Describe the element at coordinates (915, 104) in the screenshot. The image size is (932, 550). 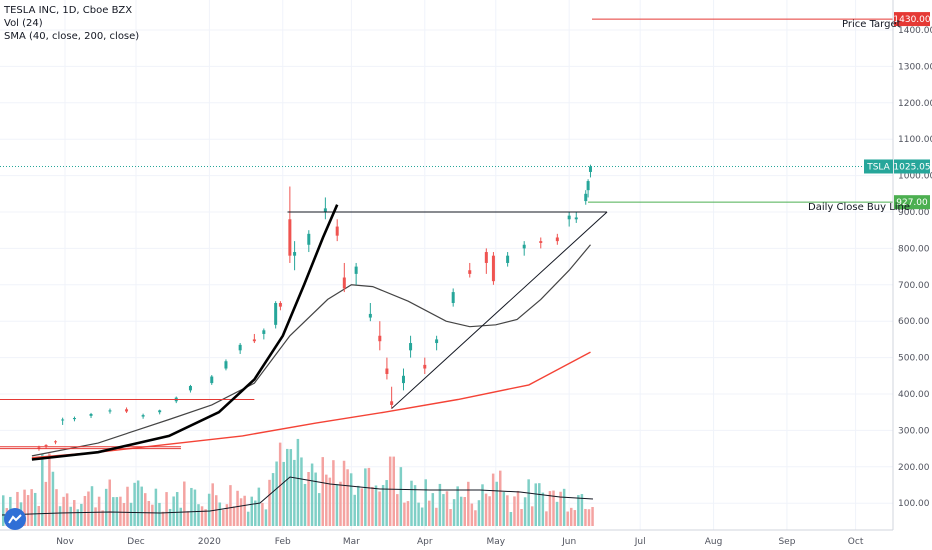
I see `y-tick-label: 1200.00` at that location.